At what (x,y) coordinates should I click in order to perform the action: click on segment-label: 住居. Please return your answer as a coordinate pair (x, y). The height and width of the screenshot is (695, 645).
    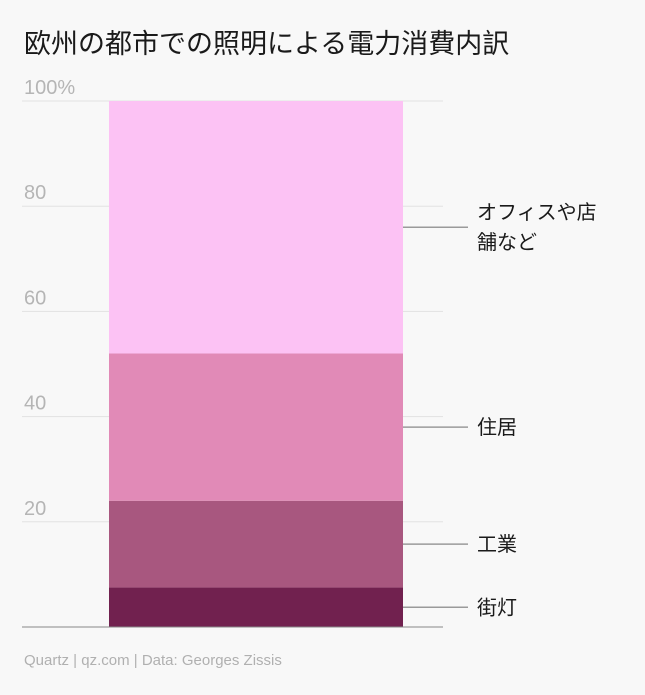
    Looking at the image, I should click on (497, 427).